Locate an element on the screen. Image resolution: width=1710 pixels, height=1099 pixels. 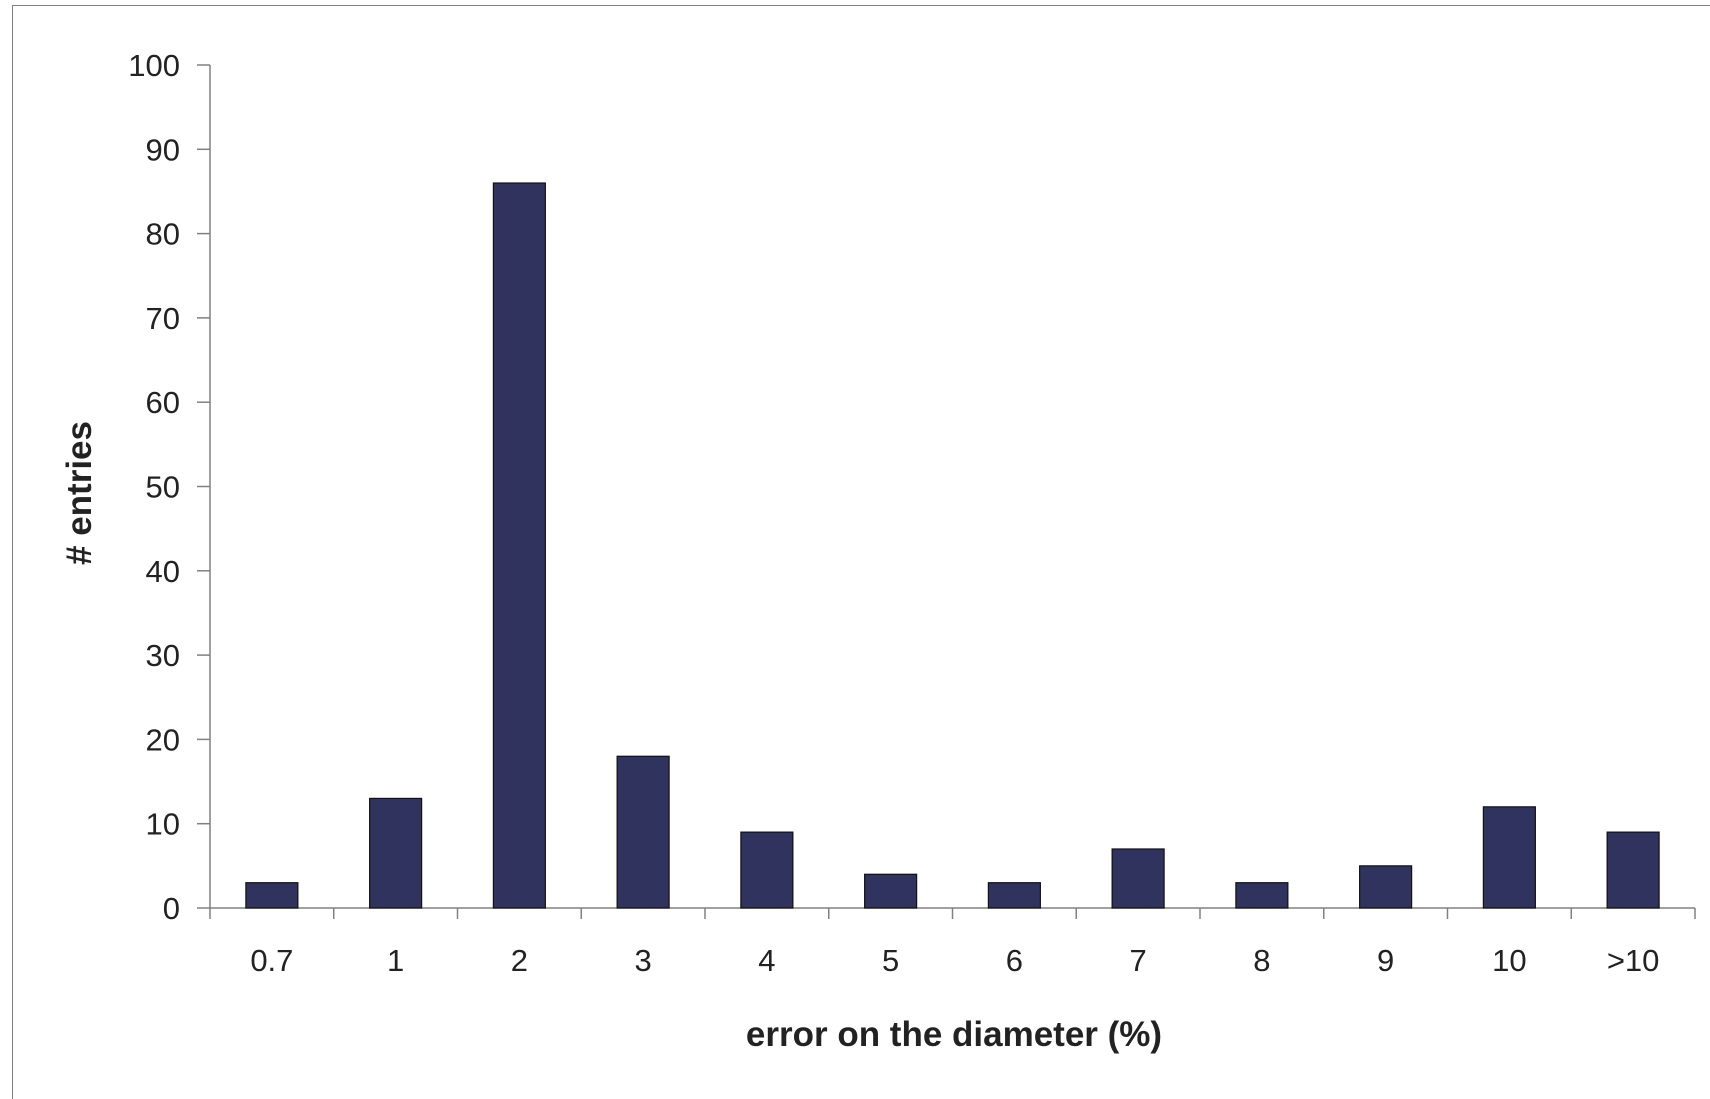
y-tick-label: 100 is located at coordinates (154, 65).